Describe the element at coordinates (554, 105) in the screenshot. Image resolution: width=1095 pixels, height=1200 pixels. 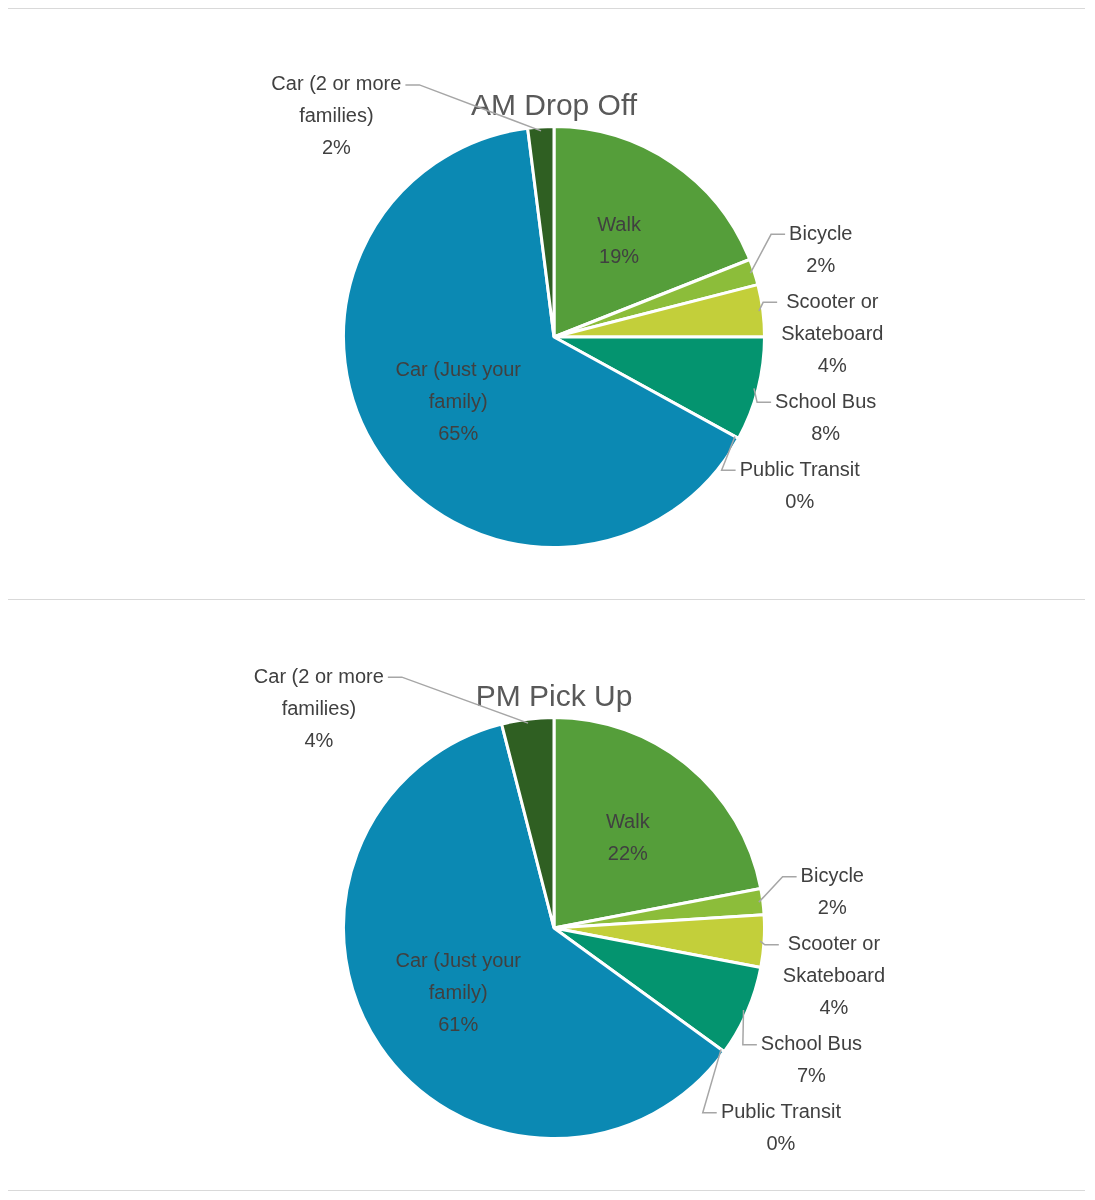
I see `chart-title: AM Drop Off` at that location.